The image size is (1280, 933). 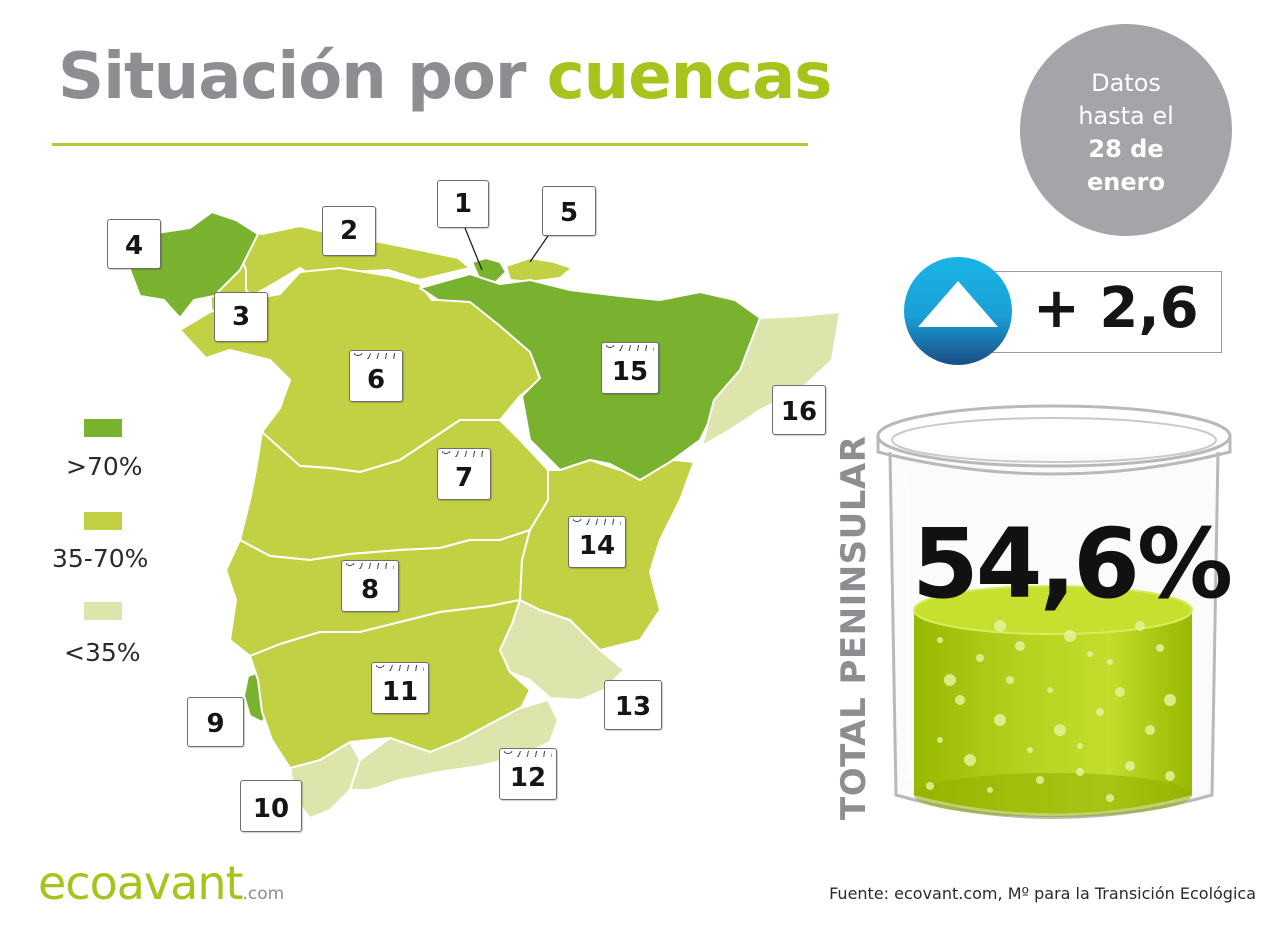 What do you see at coordinates (569, 211) in the screenshot?
I see `basin-label-5: 5` at bounding box center [569, 211].